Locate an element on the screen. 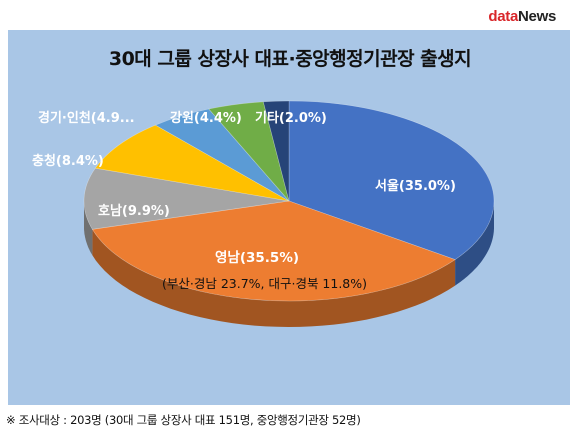  pie-slice-충청 is located at coordinates (192, 163).